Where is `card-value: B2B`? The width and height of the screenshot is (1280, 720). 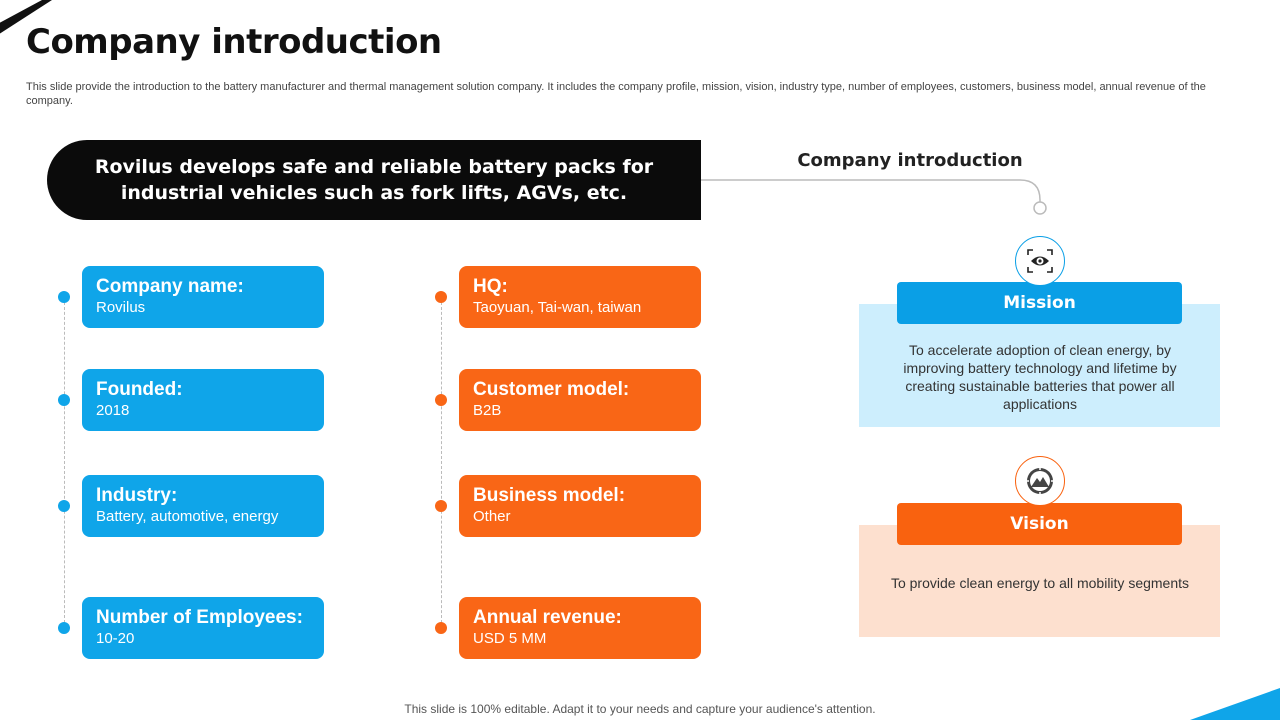 card-value: B2B is located at coordinates (487, 410).